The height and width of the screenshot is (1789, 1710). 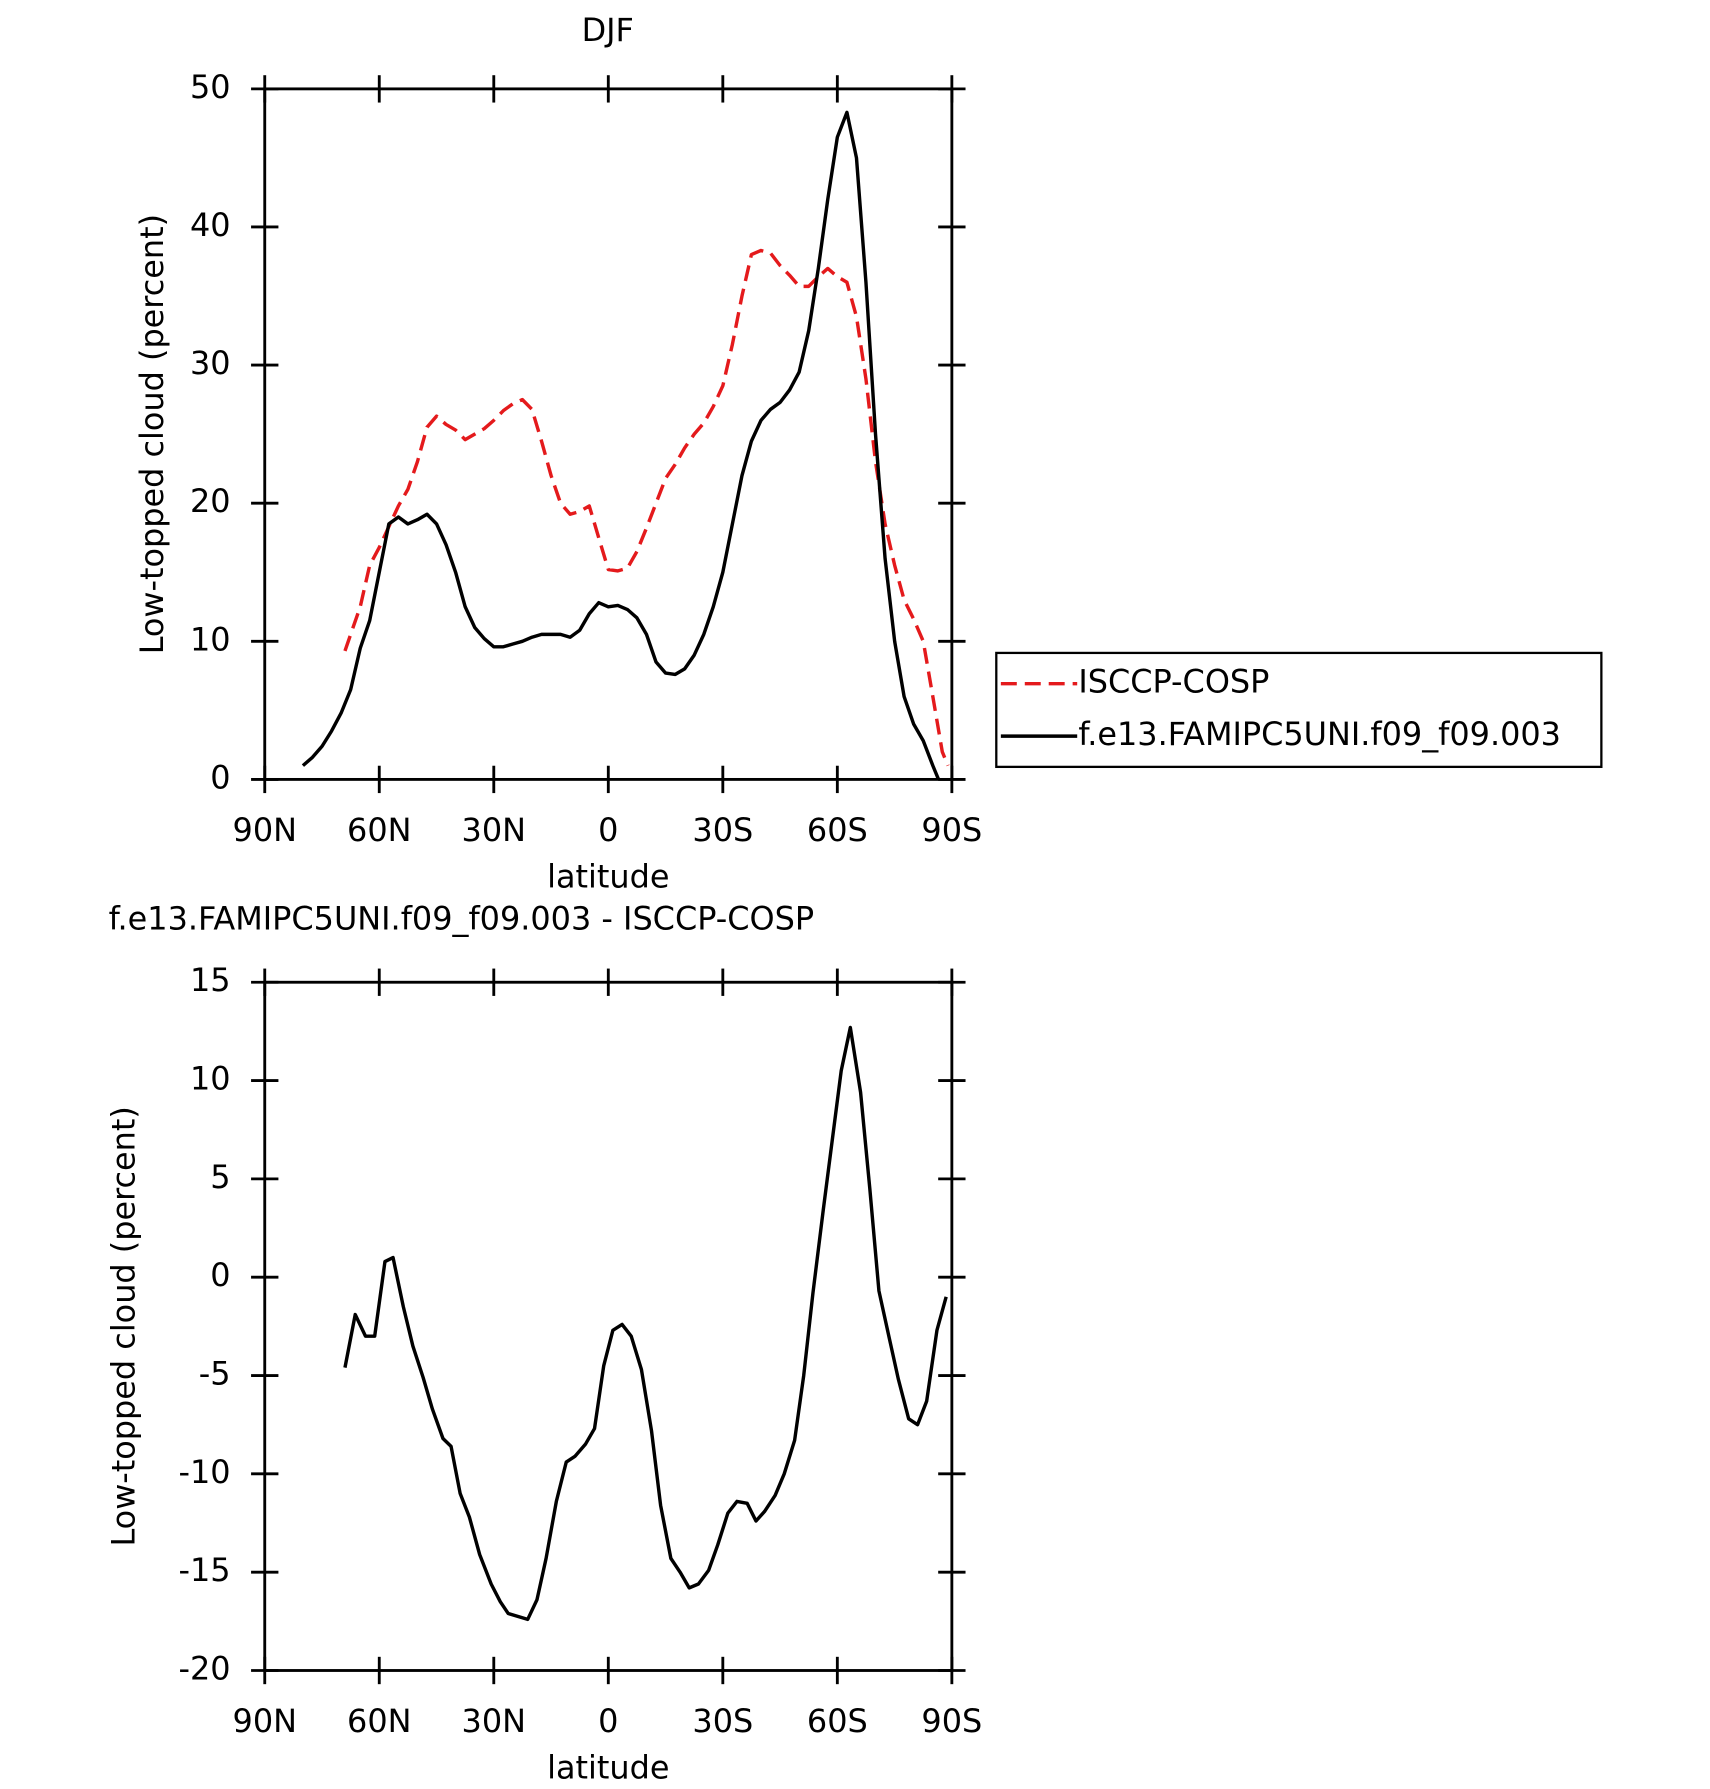 I want to click on y-tick-label: 15, so click(x=210, y=980).